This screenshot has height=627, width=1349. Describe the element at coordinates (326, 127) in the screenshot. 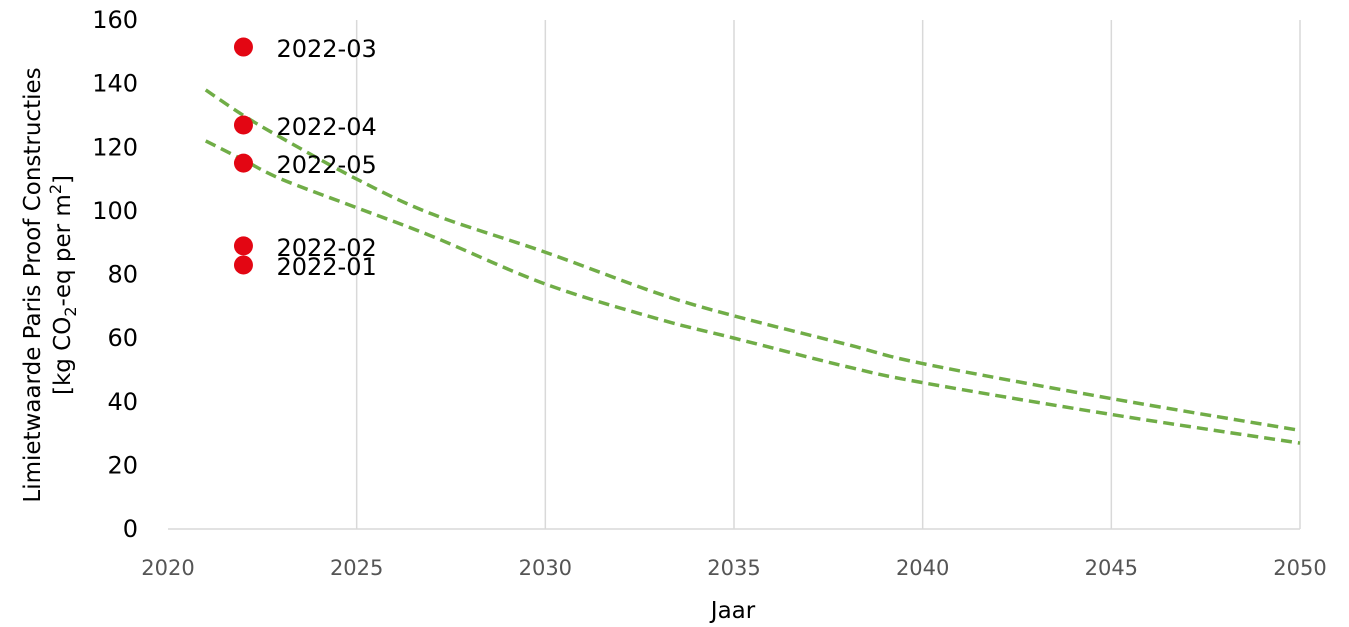

I see `data-point-label: 2022-04` at that location.